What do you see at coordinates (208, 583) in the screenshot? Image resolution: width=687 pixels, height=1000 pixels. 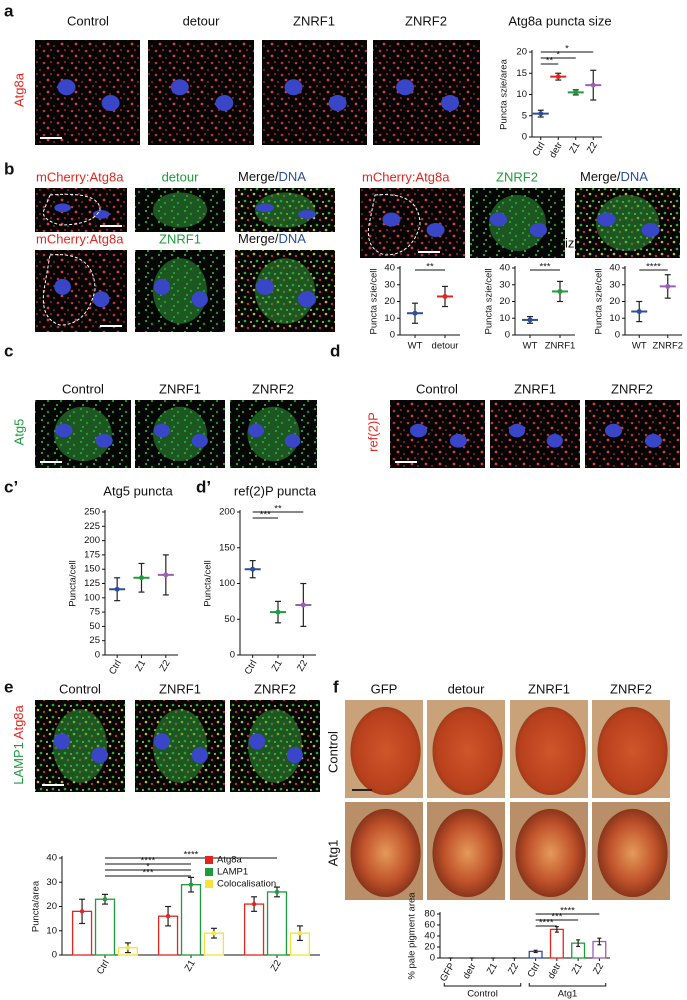 I see `y-axis-label: Puncta/cell` at bounding box center [208, 583].